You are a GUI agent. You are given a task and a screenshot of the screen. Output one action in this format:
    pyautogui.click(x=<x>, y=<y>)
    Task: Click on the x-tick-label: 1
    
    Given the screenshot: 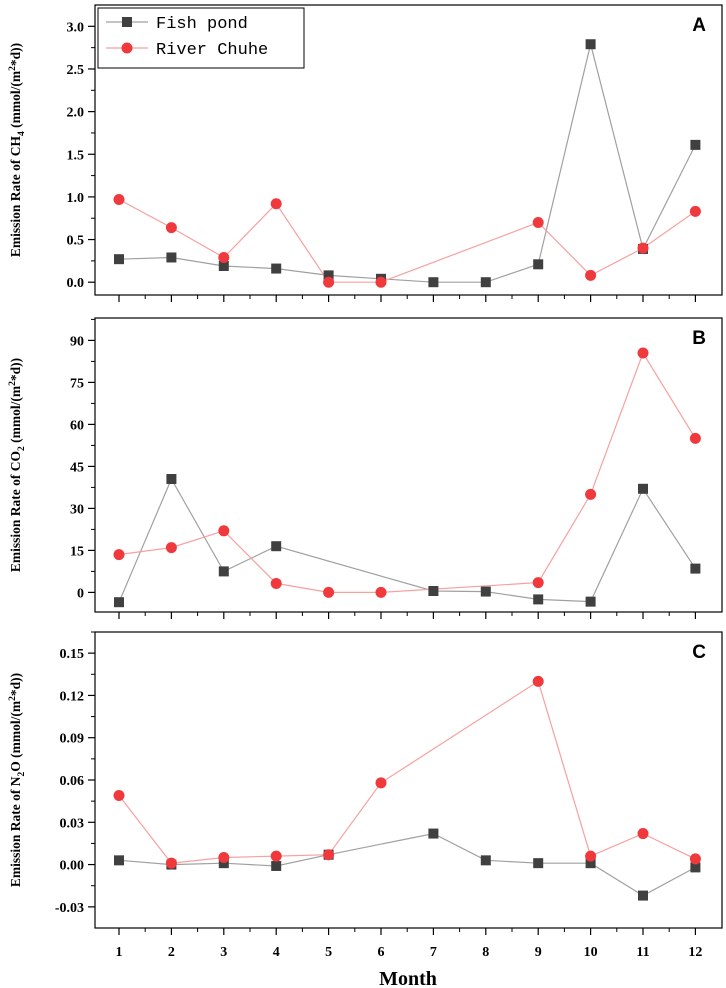 What is the action you would take?
    pyautogui.click(x=119, y=952)
    